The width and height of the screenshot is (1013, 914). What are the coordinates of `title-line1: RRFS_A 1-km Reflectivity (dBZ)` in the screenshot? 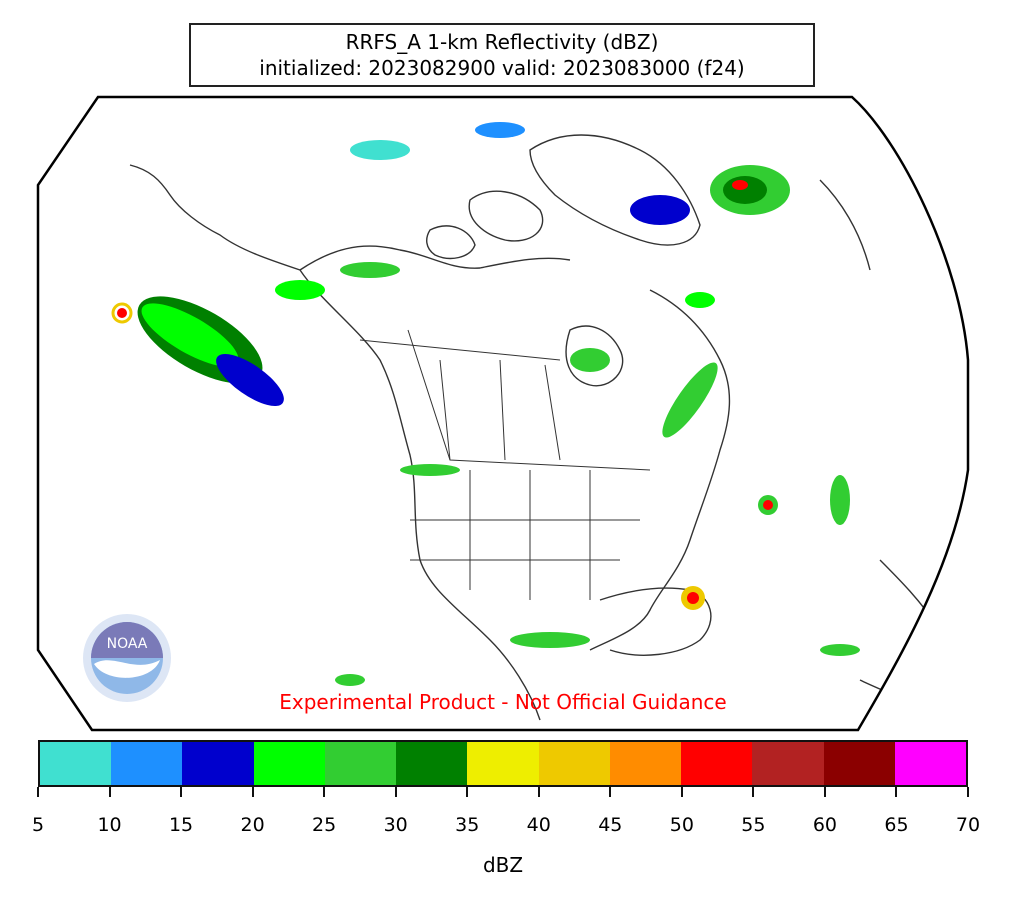 It's located at (502, 42).